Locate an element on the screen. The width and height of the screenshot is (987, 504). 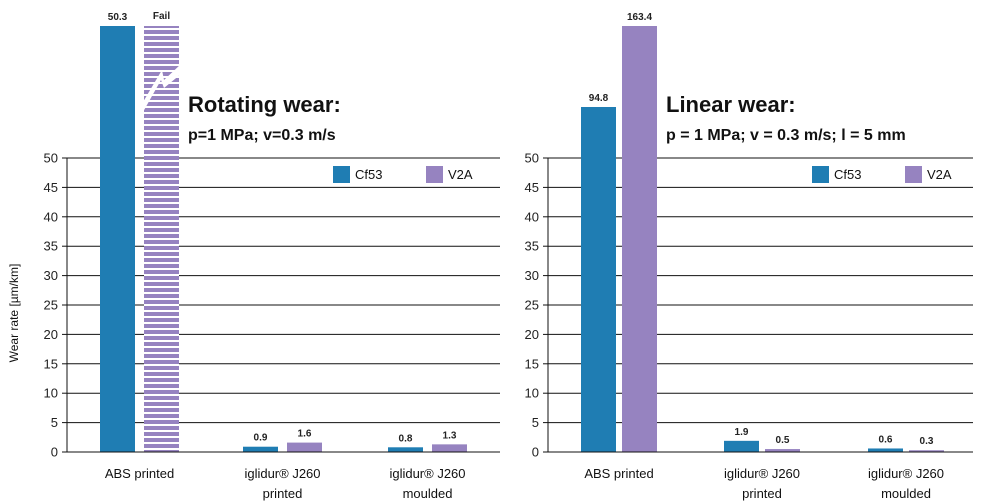
data-label: Fail is located at coordinates (161, 16).